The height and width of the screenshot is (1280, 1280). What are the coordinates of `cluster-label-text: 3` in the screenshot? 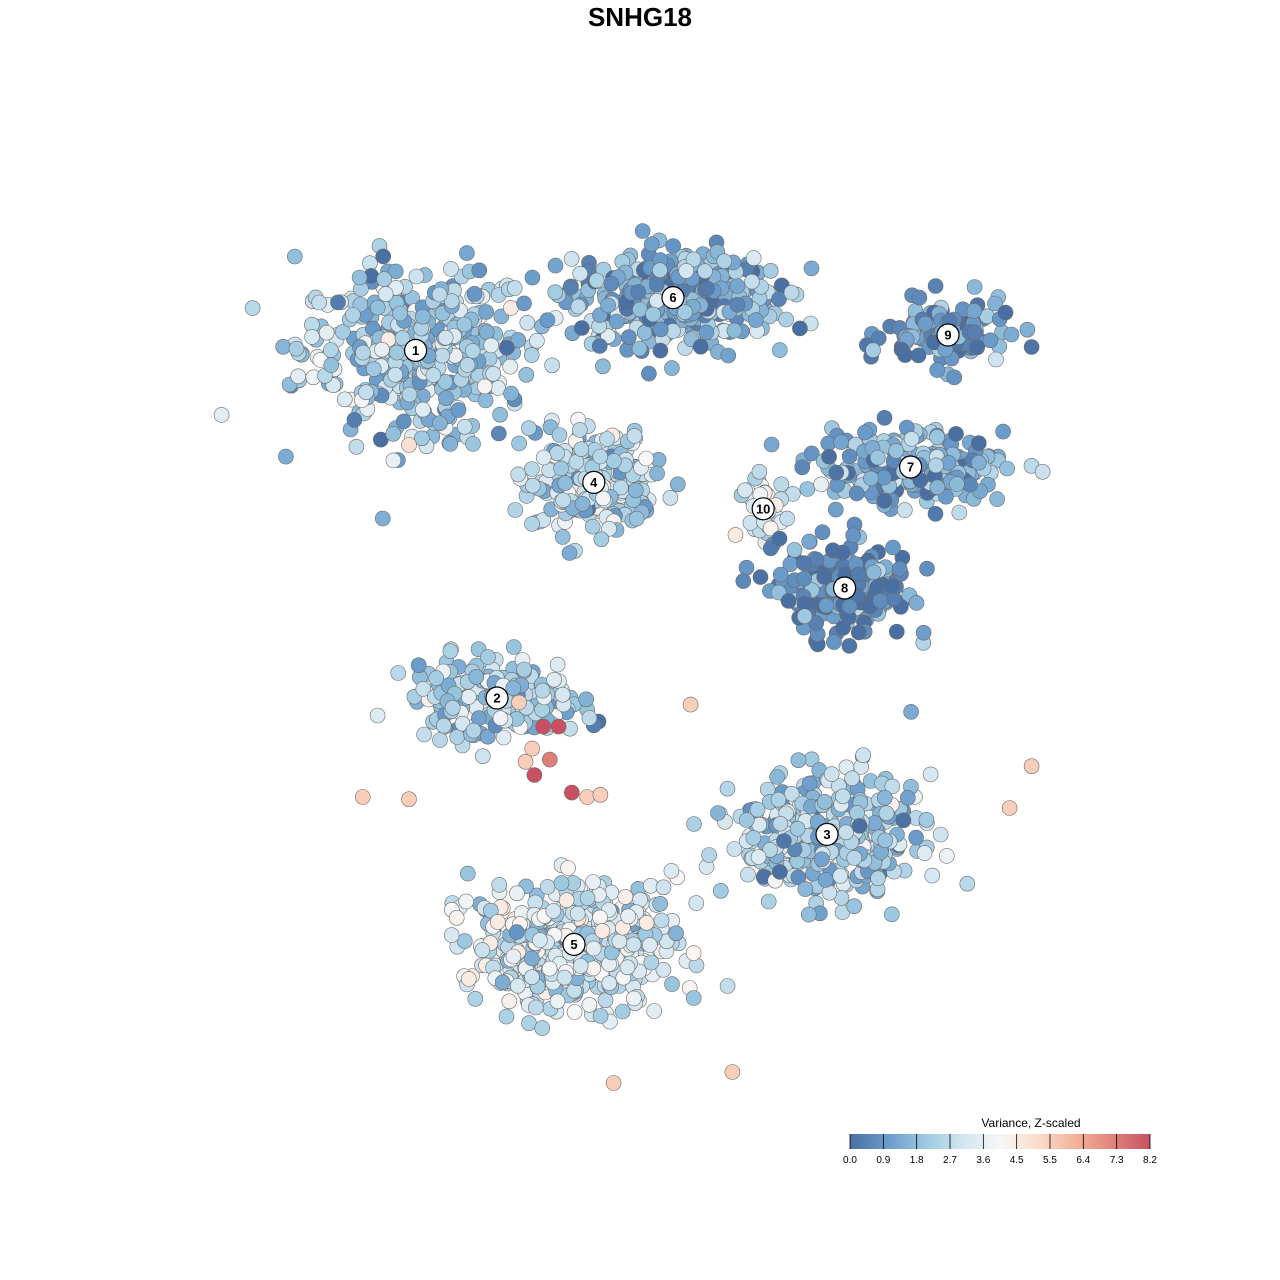 It's located at (826, 834).